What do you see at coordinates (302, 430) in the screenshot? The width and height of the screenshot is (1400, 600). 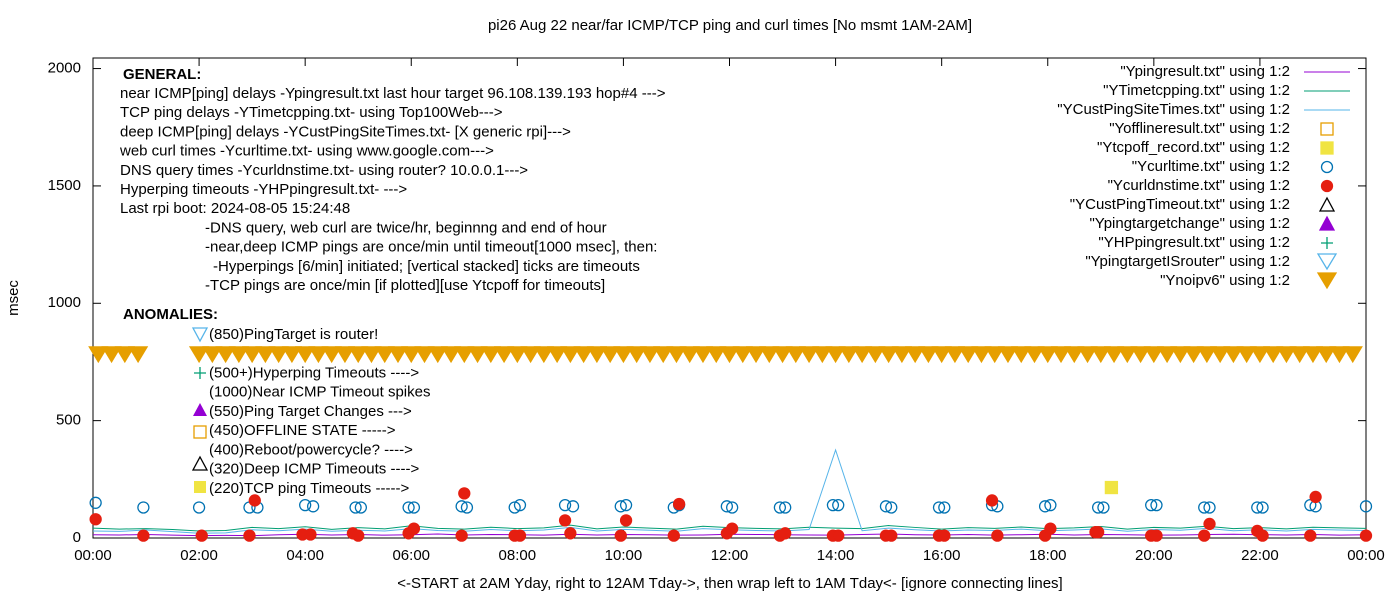 I see `annotation: (450)OFFLINE STATE ----->` at bounding box center [302, 430].